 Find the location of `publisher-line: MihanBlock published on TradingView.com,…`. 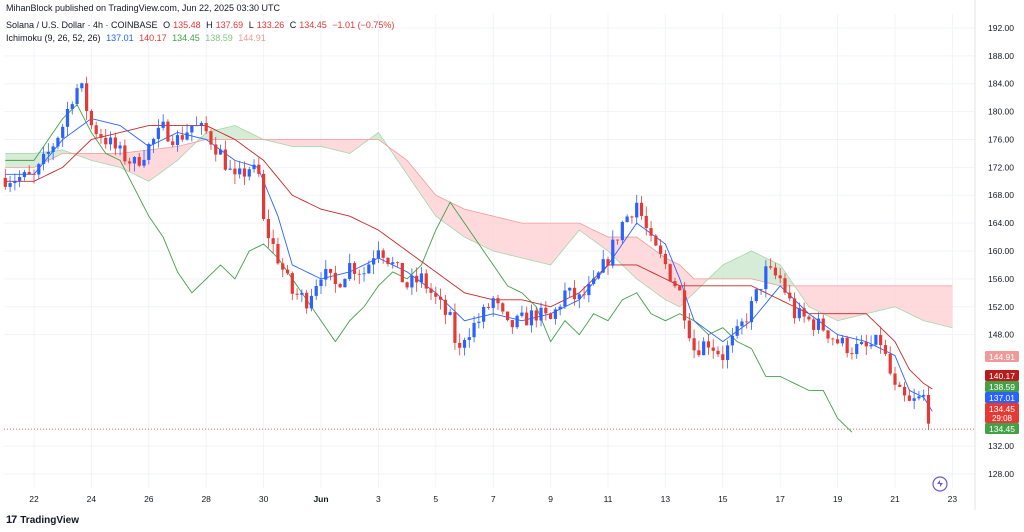

publisher-line: MihanBlock published on TradingView.com,… is located at coordinates (143, 8).